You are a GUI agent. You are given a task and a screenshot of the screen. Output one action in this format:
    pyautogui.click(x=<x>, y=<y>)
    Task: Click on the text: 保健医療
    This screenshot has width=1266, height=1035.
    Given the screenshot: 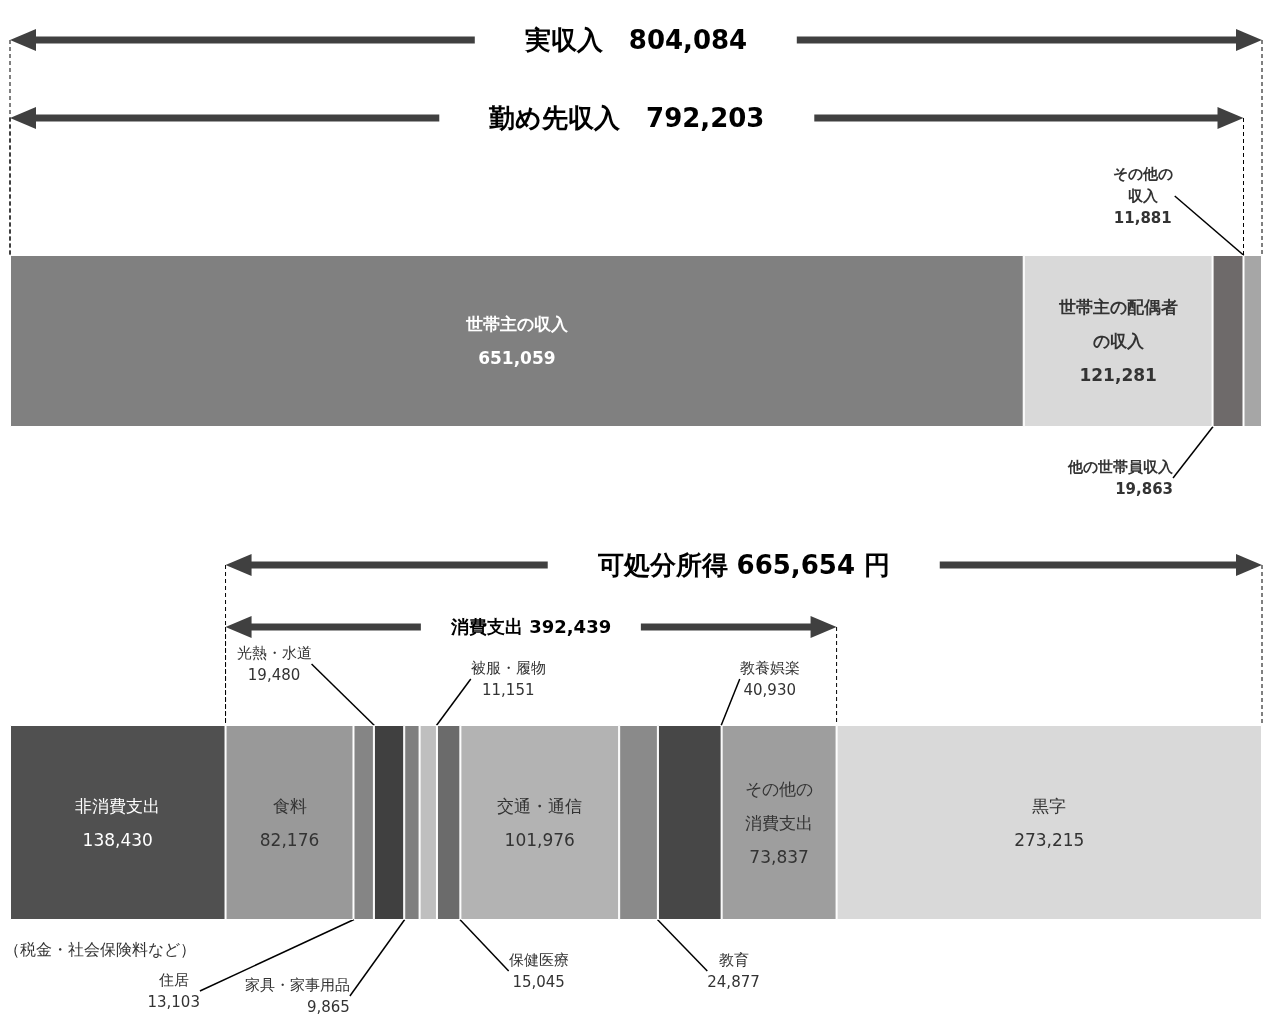 What is the action you would take?
    pyautogui.click(x=538, y=960)
    